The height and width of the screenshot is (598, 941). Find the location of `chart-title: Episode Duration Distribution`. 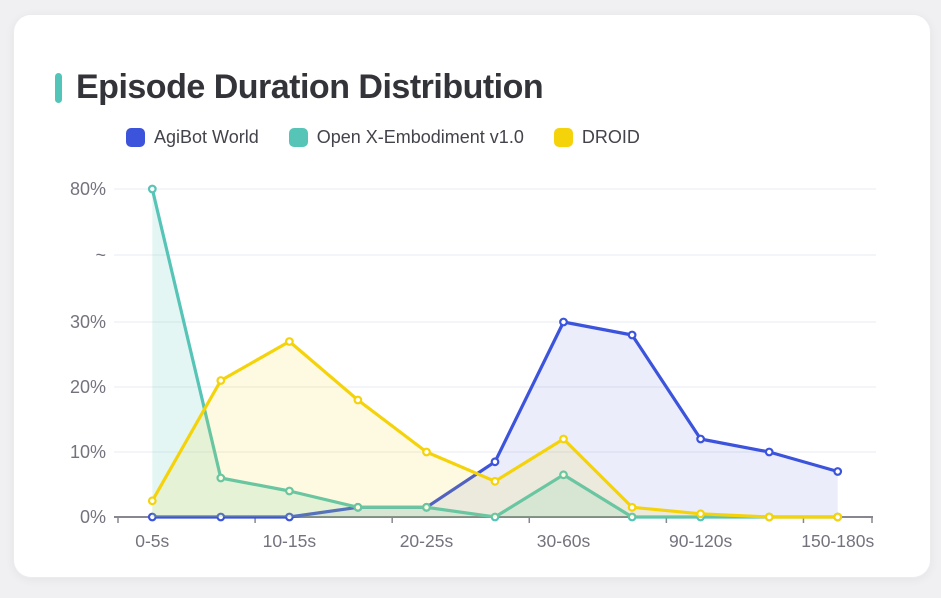

chart-title: Episode Duration Distribution is located at coordinates (310, 87).